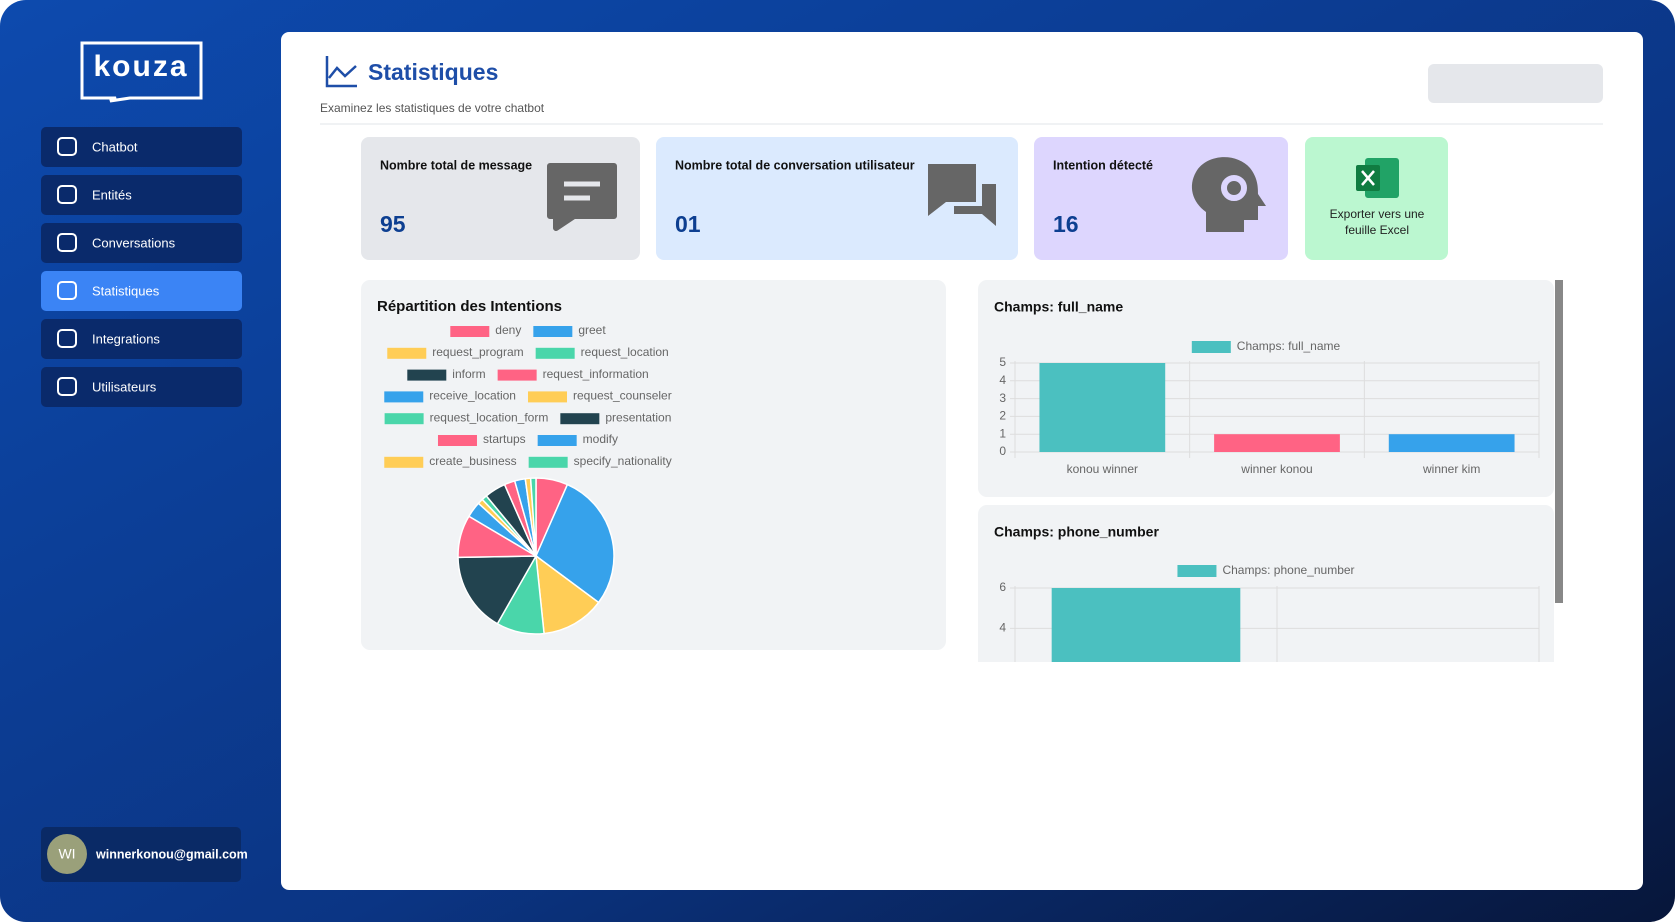  What do you see at coordinates (477, 352) in the screenshot?
I see `legend-label: request_program` at bounding box center [477, 352].